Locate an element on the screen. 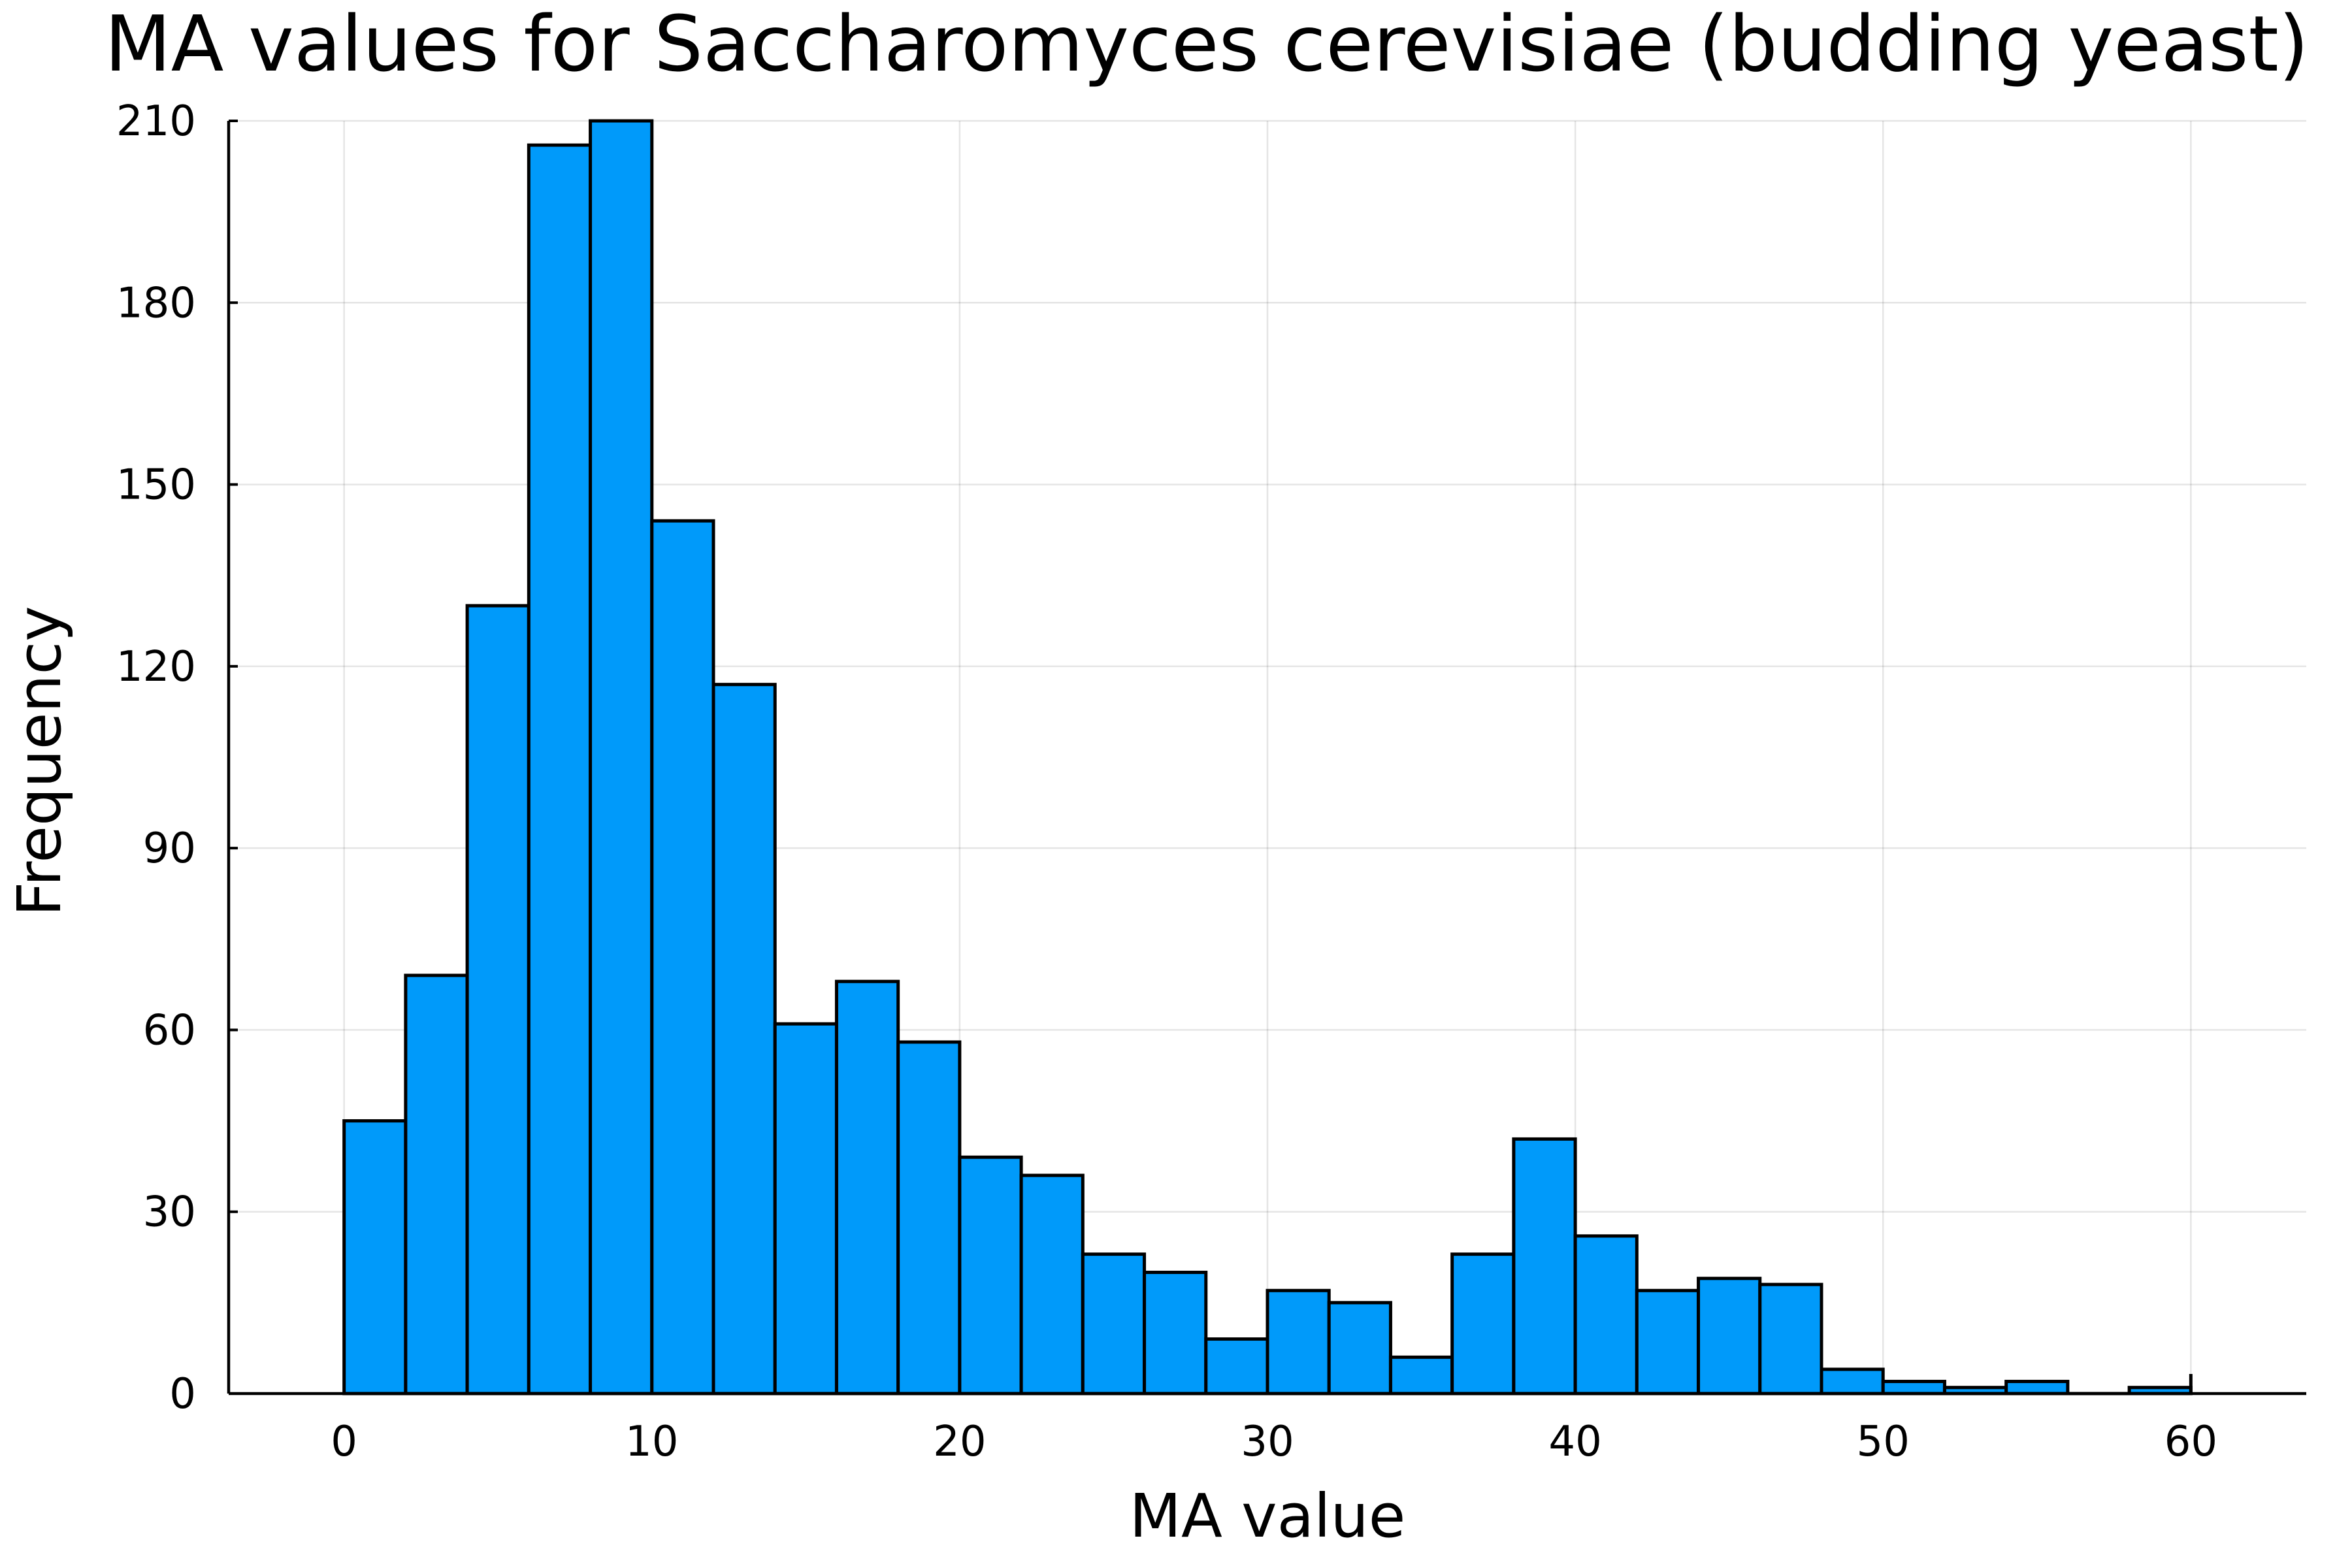 Image resolution: width=2352 pixels, height=1568 pixels. x-tick-label: 40 is located at coordinates (1574, 1442).